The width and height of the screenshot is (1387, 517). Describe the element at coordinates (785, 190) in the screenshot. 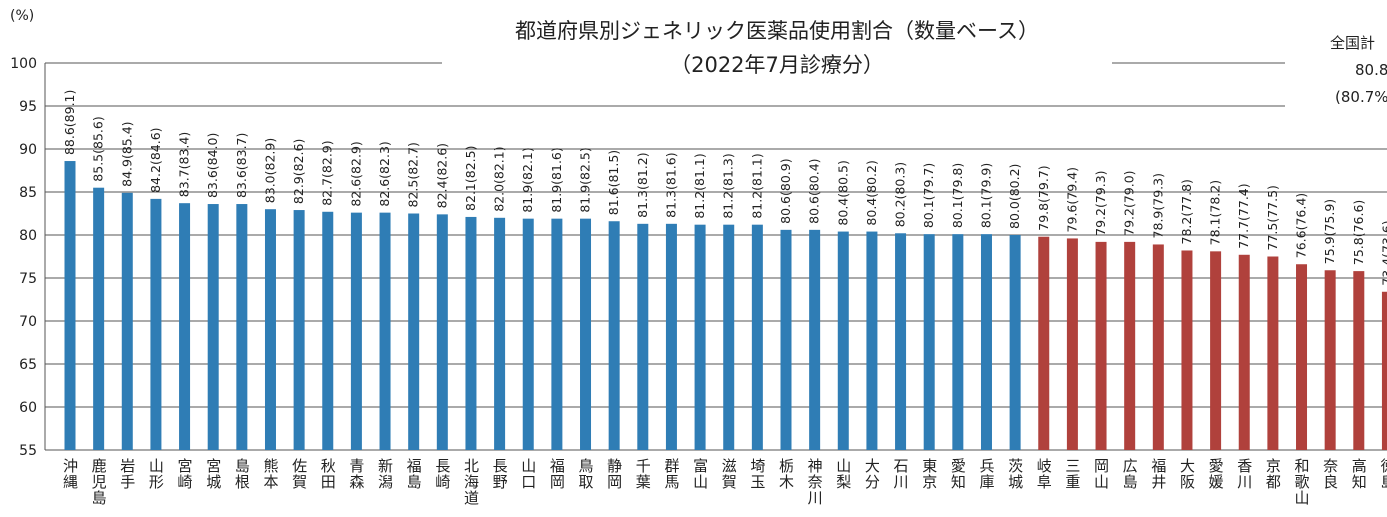

I see `value-label: 80.6(80.9)` at that location.